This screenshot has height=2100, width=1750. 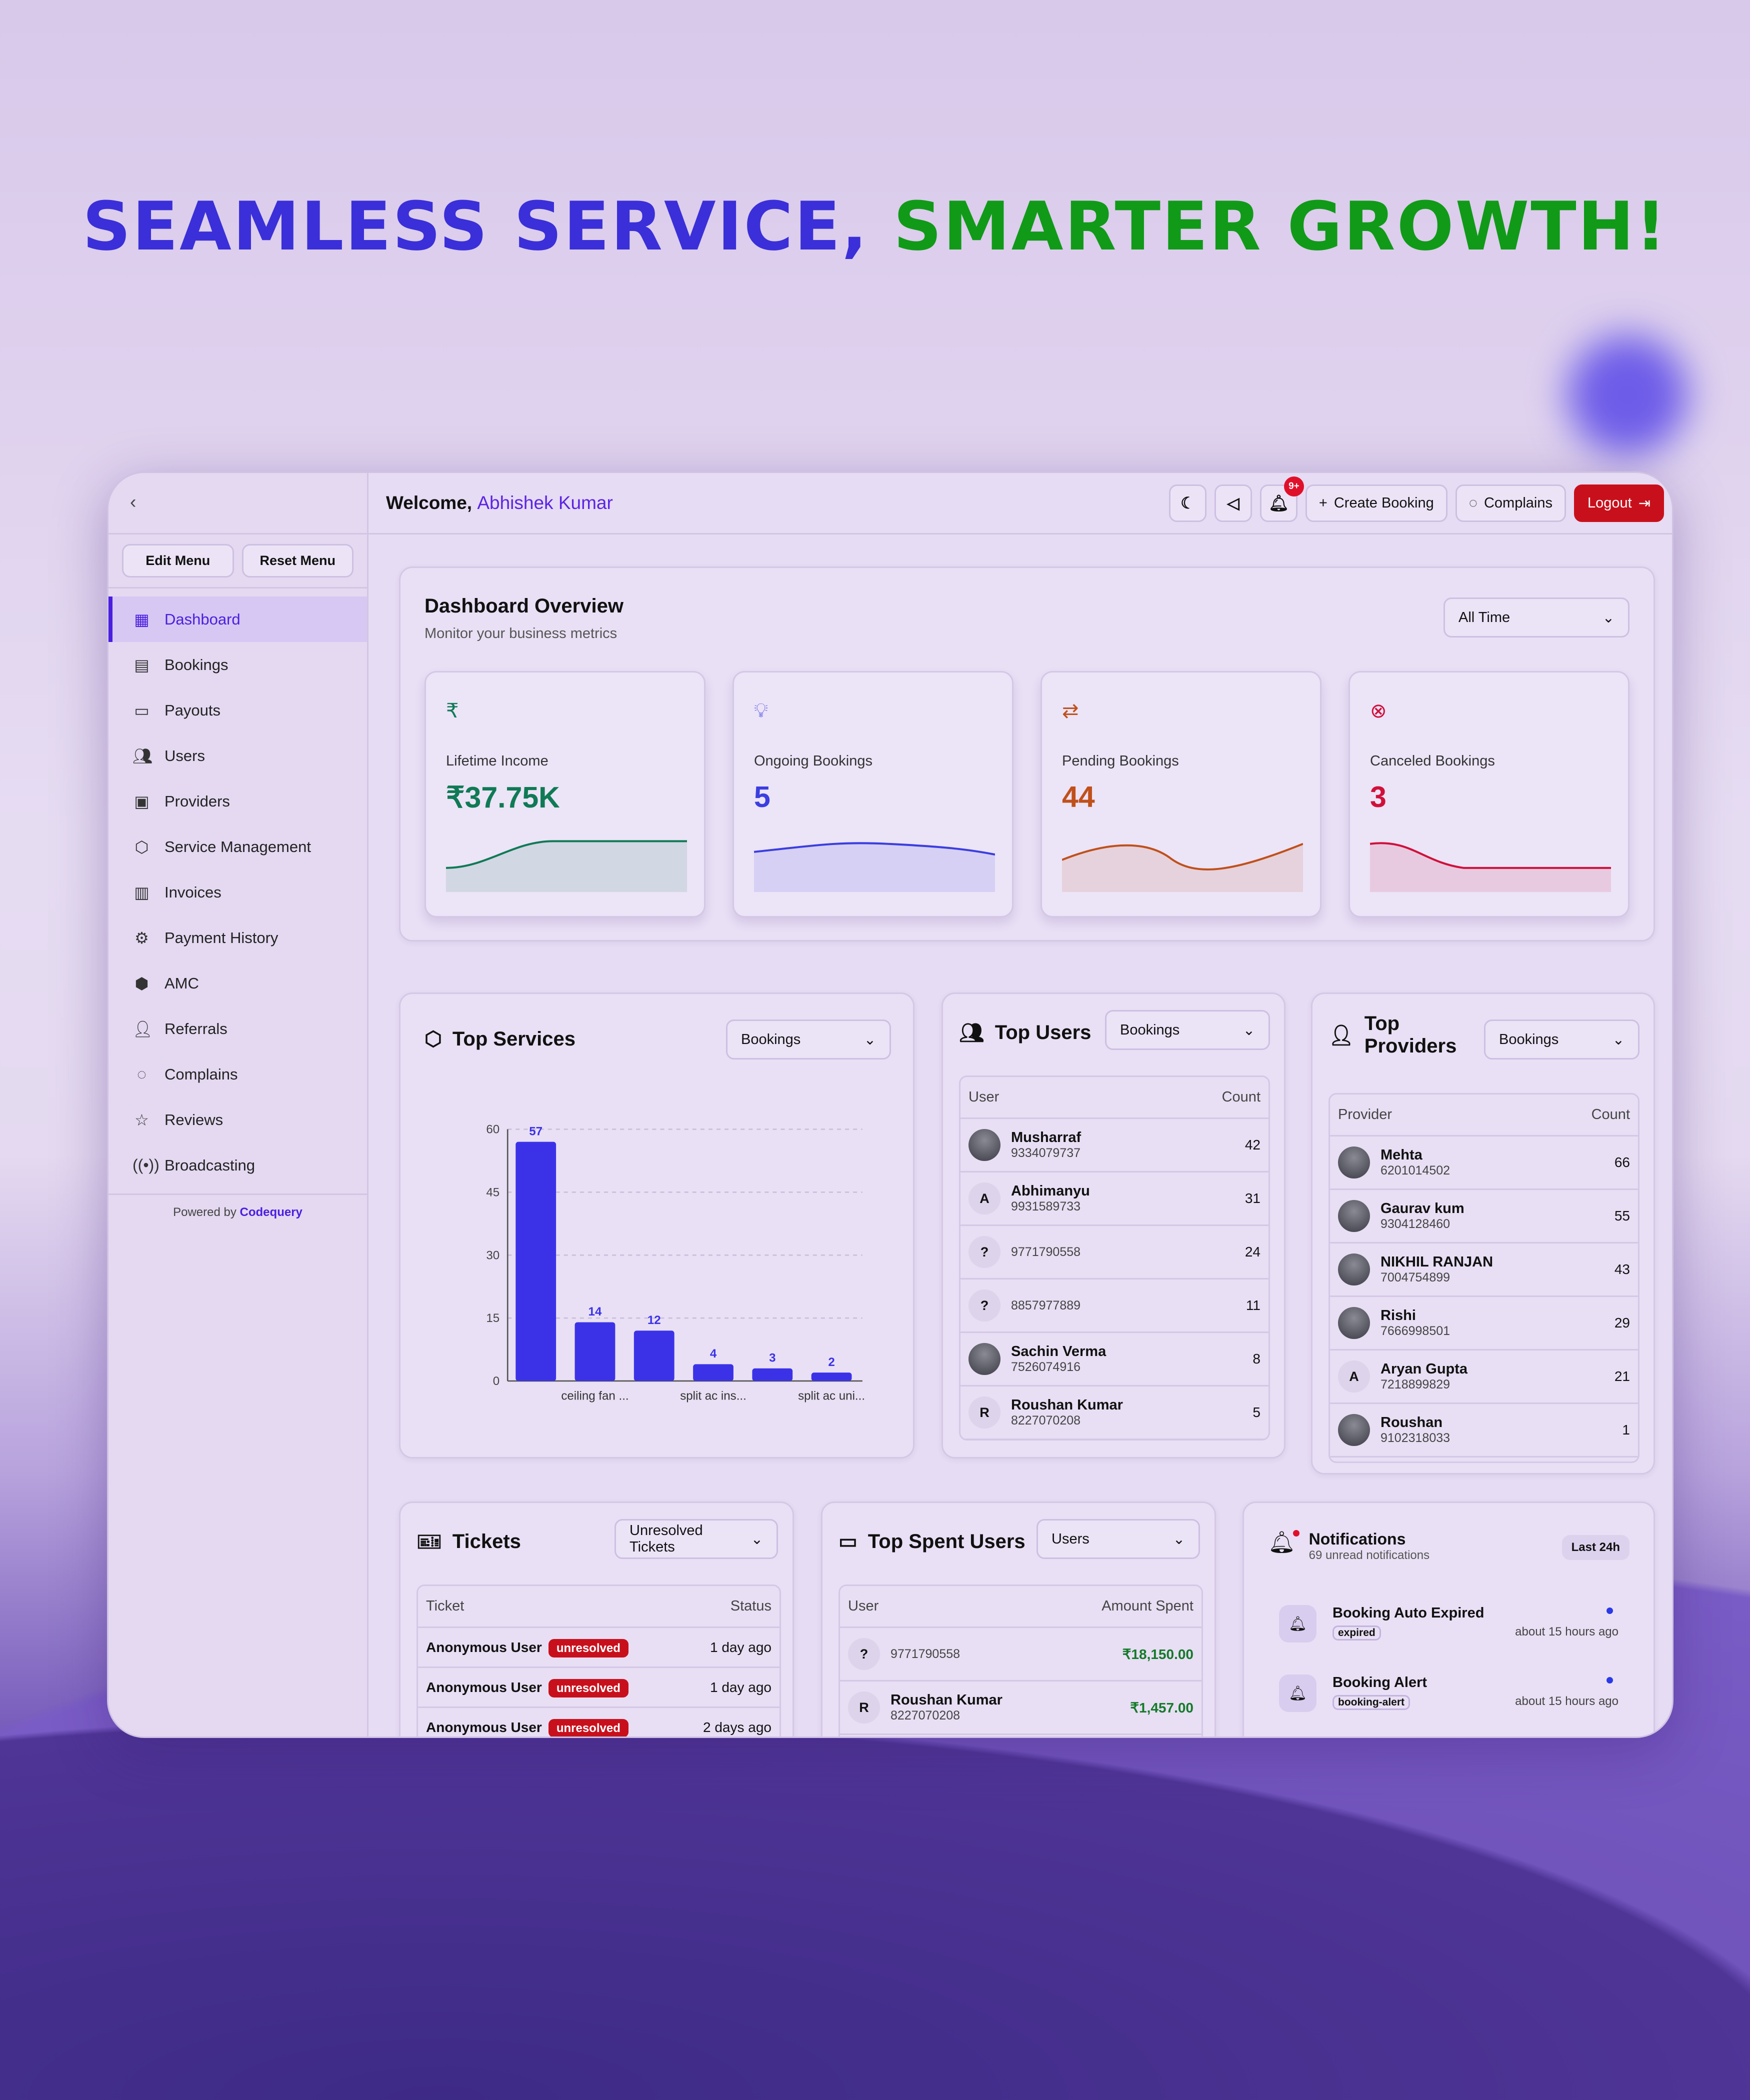 I want to click on bulb-icon: 💡︎, so click(x=761, y=711).